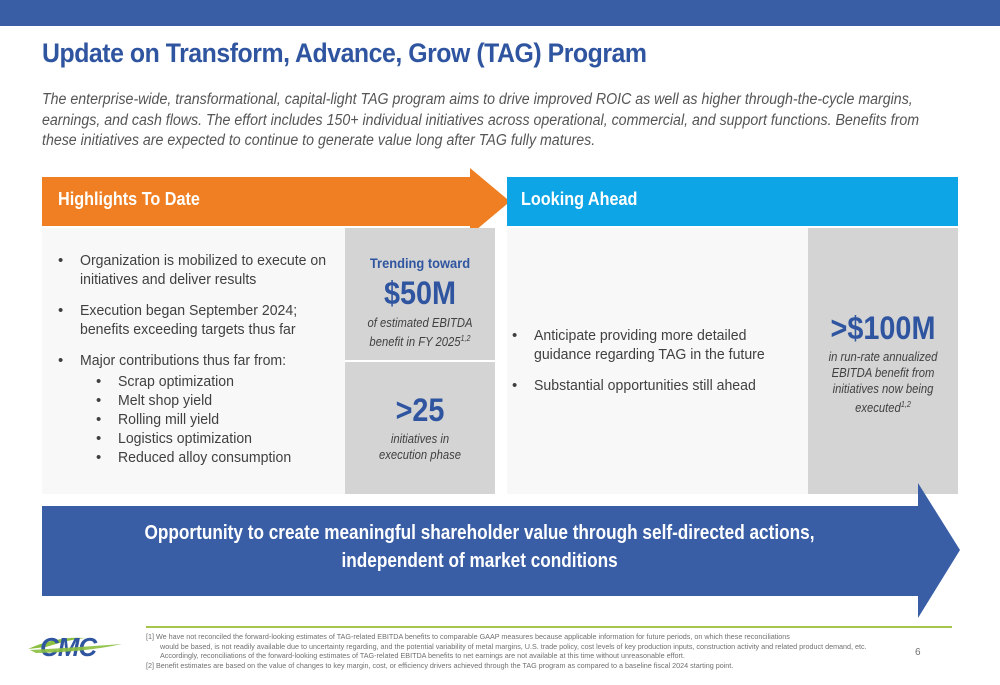 Image resolution: width=1000 pixels, height=685 pixels. Describe the element at coordinates (918, 652) in the screenshot. I see `page-number: 6` at that location.